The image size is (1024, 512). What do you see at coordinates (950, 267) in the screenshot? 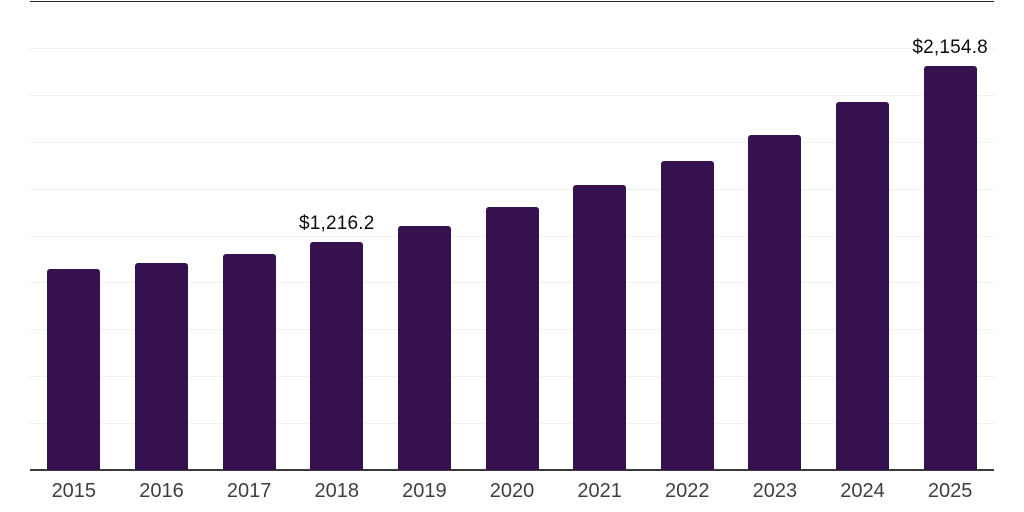
I see `bar-2025` at bounding box center [950, 267].